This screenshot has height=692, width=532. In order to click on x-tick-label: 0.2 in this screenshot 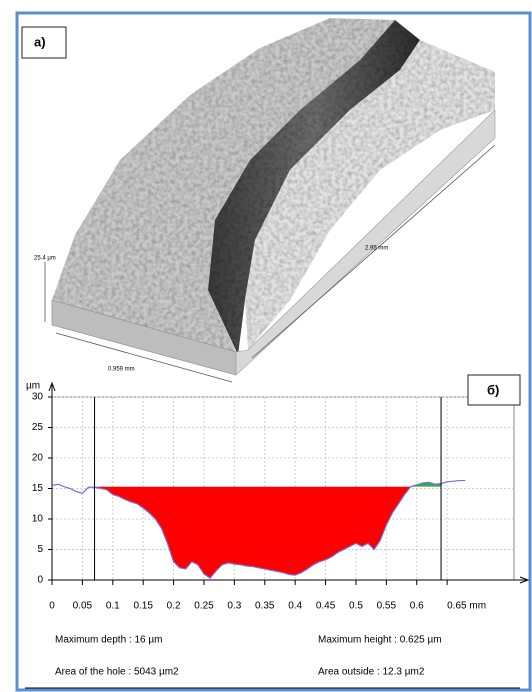, I will do `click(174, 606)`.